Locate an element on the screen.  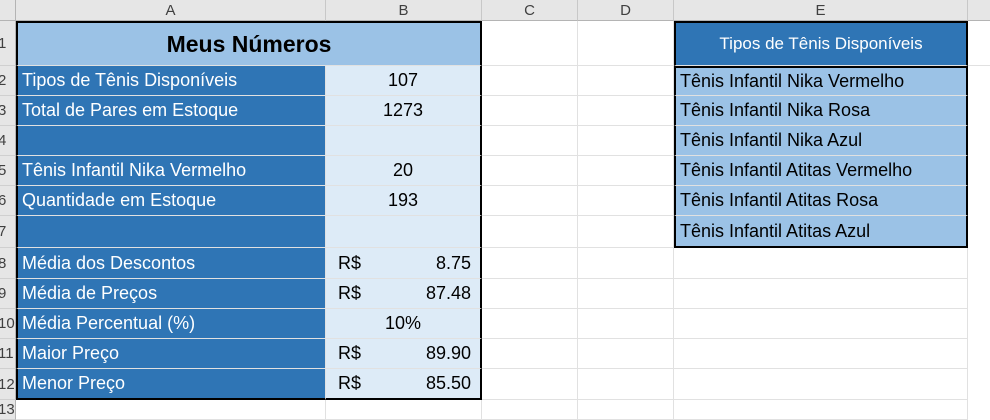
cell-c7 is located at coordinates (530, 232).